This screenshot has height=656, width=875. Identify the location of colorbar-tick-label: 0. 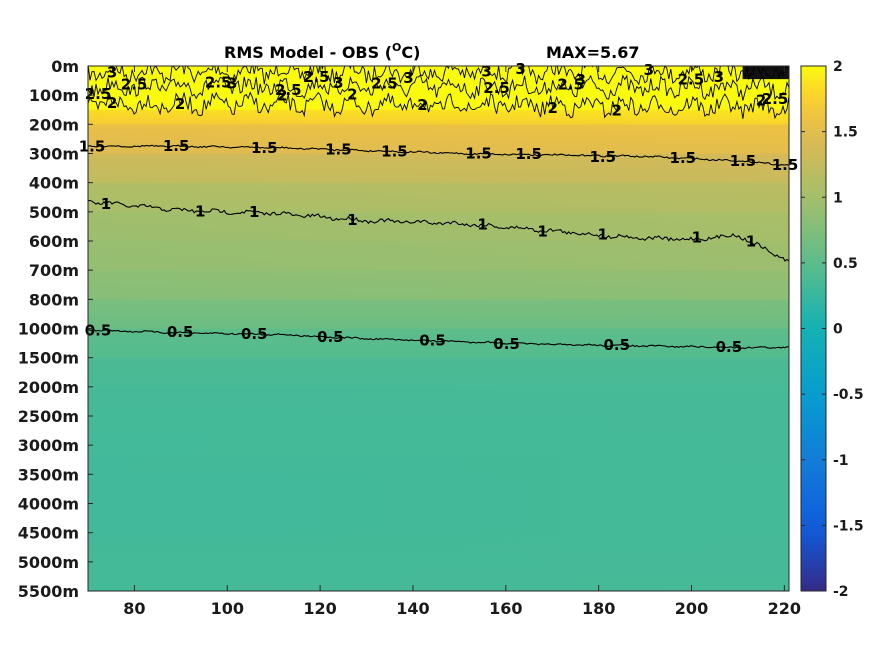
(838, 330).